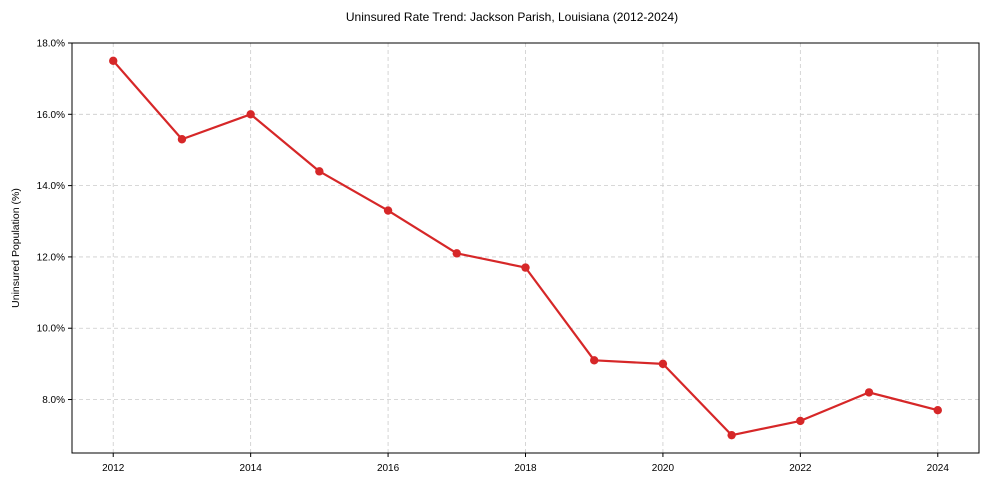 The height and width of the screenshot is (490, 989). What do you see at coordinates (938, 468) in the screenshot?
I see `x-tick-label: 2024` at bounding box center [938, 468].